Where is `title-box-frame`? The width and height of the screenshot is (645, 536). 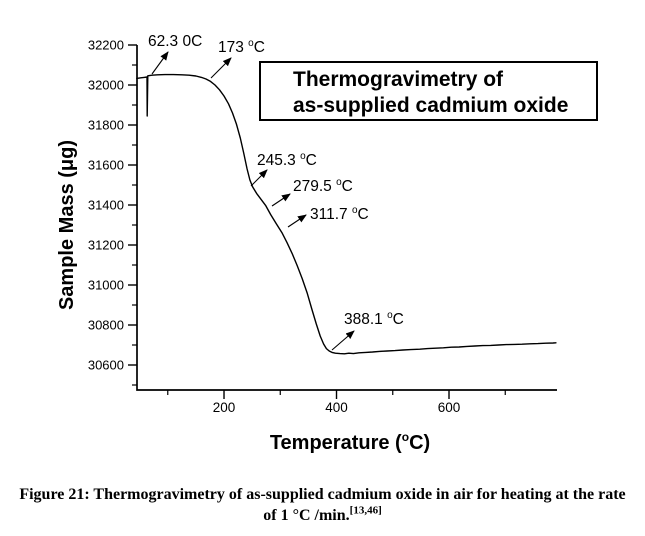 title-box-frame is located at coordinates (428, 91).